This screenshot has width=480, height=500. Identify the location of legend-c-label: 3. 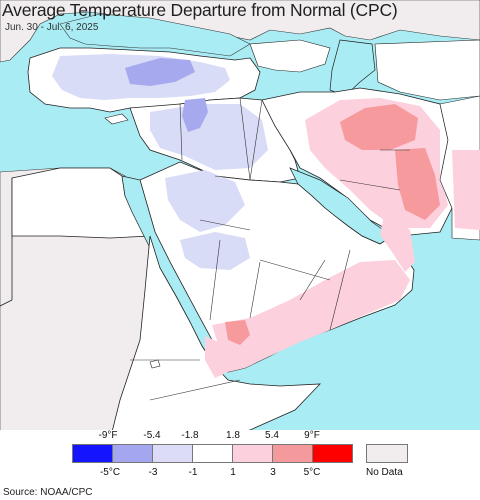
(273, 472).